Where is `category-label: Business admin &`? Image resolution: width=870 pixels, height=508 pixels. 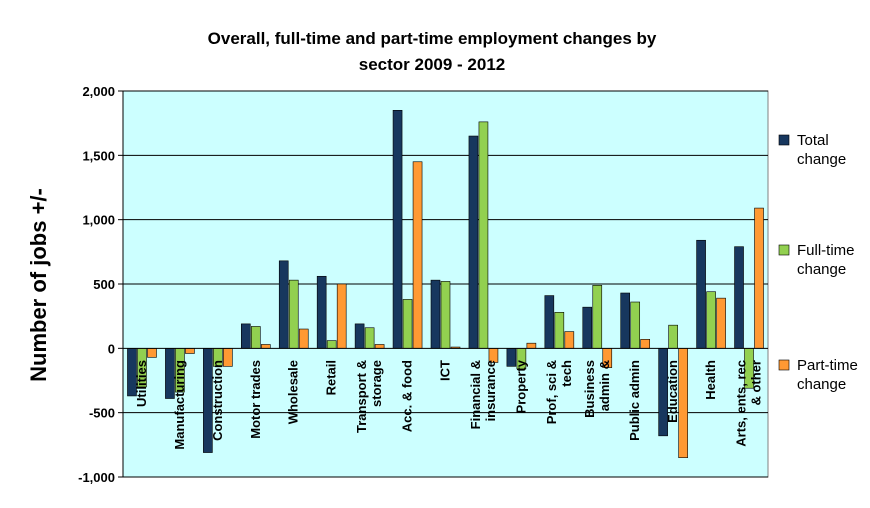 category-label: Business admin & is located at coordinates (597, 389).